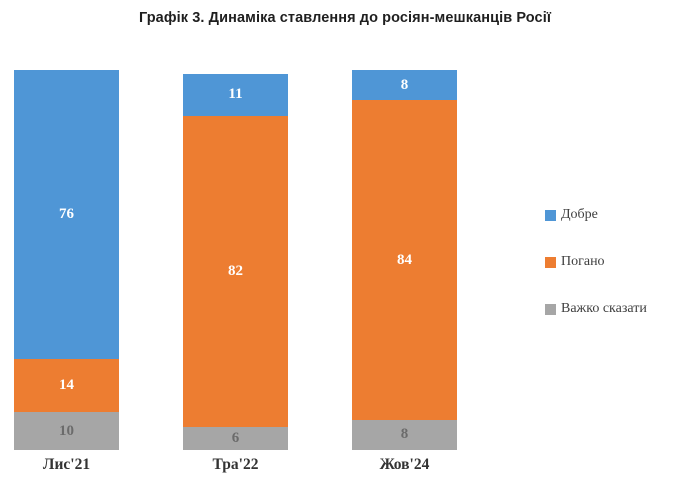 The width and height of the screenshot is (690, 488). What do you see at coordinates (66, 214) in the screenshot?
I see `bar-segment: 76` at bounding box center [66, 214].